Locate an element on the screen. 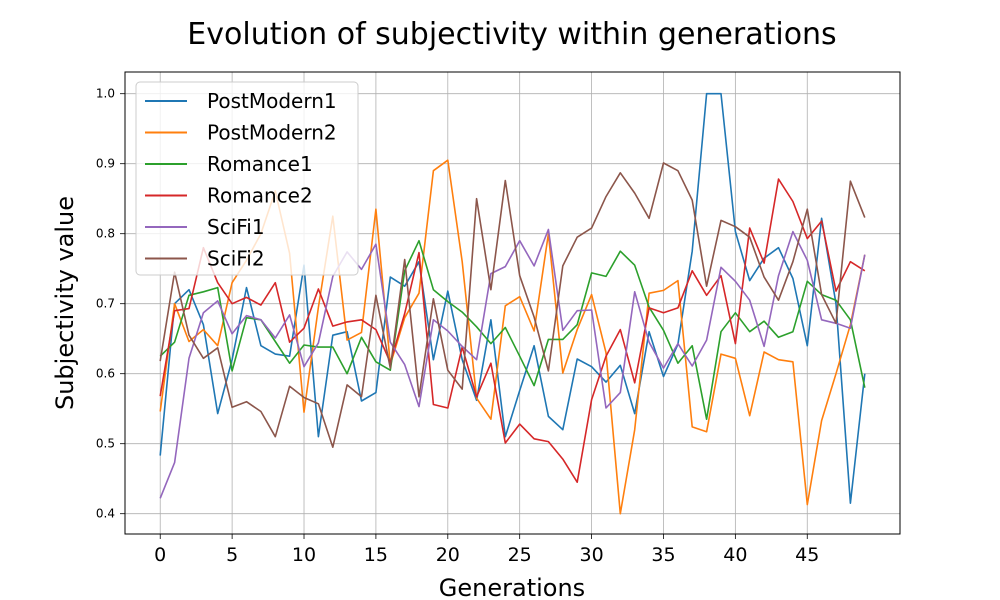  x-tick-label: 45 is located at coordinates (807, 555).